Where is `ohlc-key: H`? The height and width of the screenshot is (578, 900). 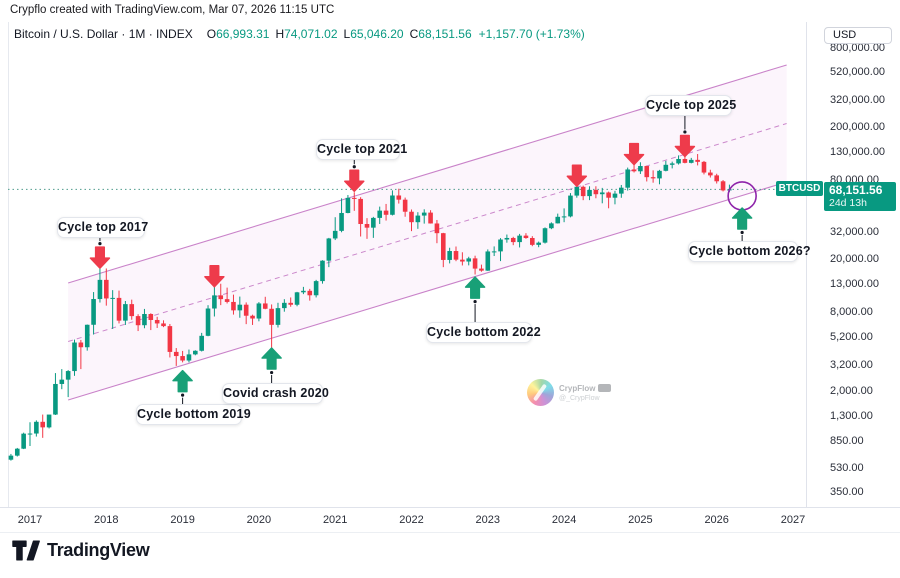
ohlc-key: H is located at coordinates (280, 34).